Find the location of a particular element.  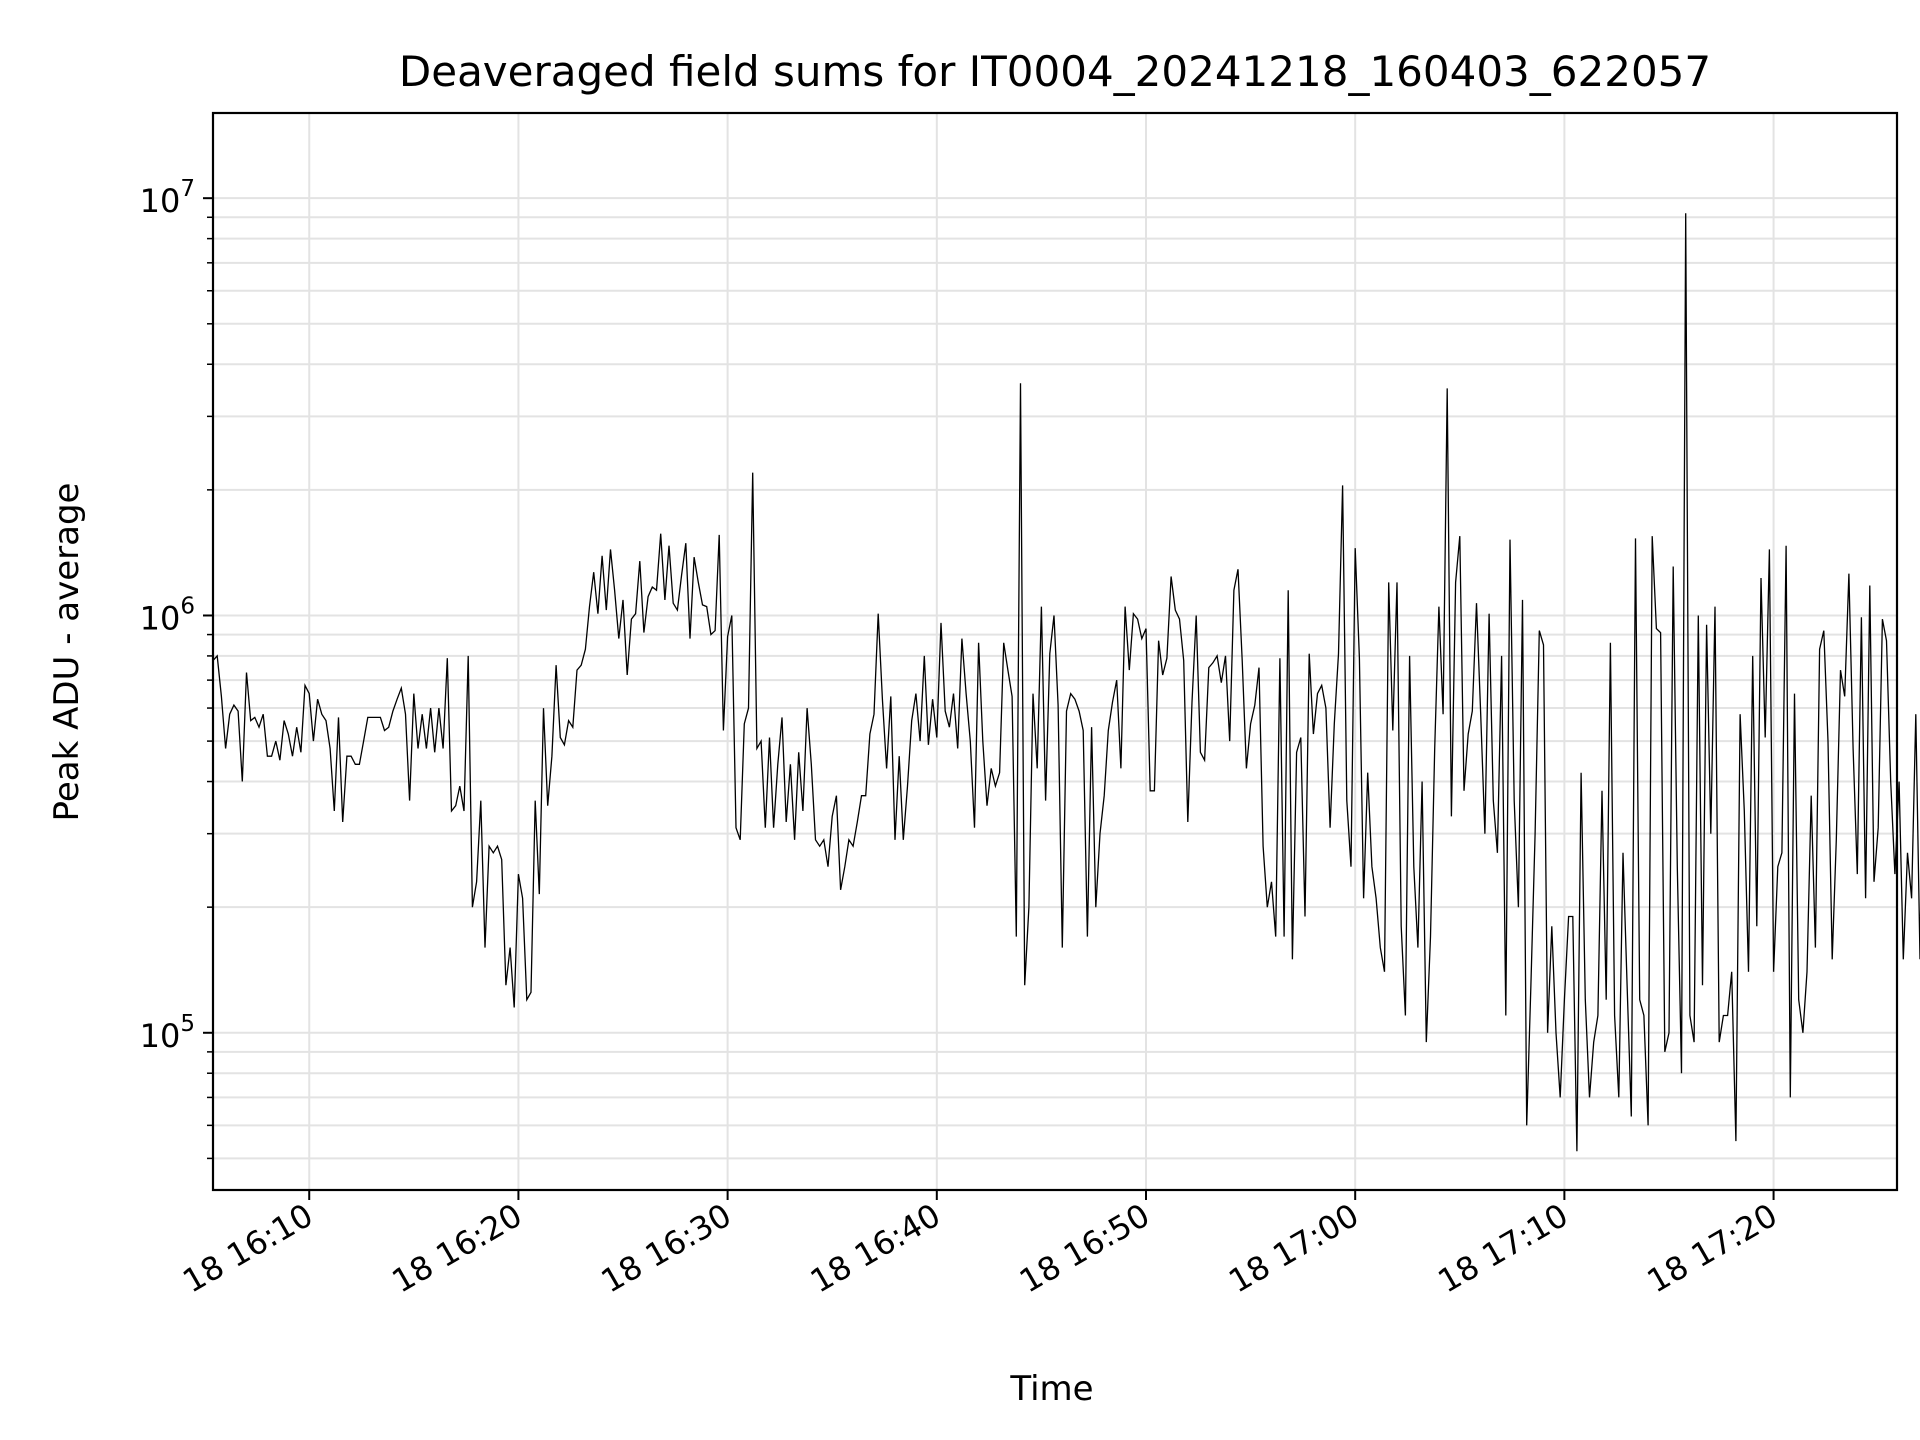

y-tick-label: 10⁷ is located at coordinates (167, 198).